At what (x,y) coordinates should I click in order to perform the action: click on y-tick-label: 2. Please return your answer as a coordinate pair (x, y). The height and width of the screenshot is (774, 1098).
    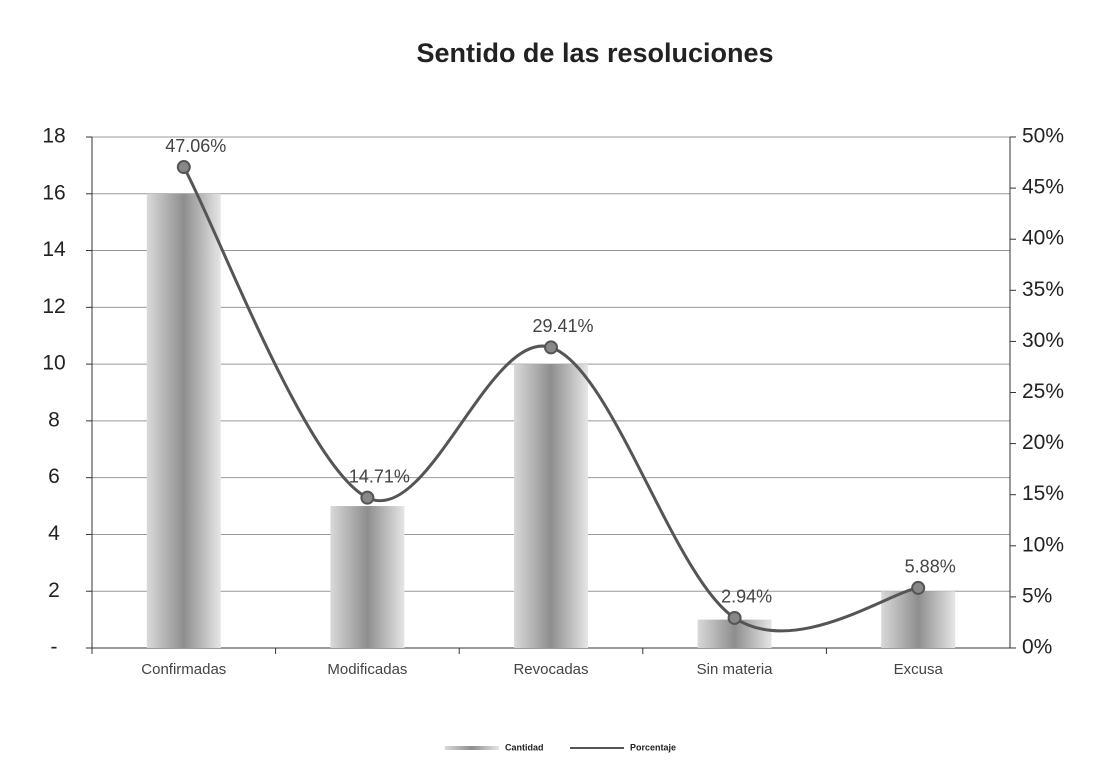
    Looking at the image, I should click on (54, 590).